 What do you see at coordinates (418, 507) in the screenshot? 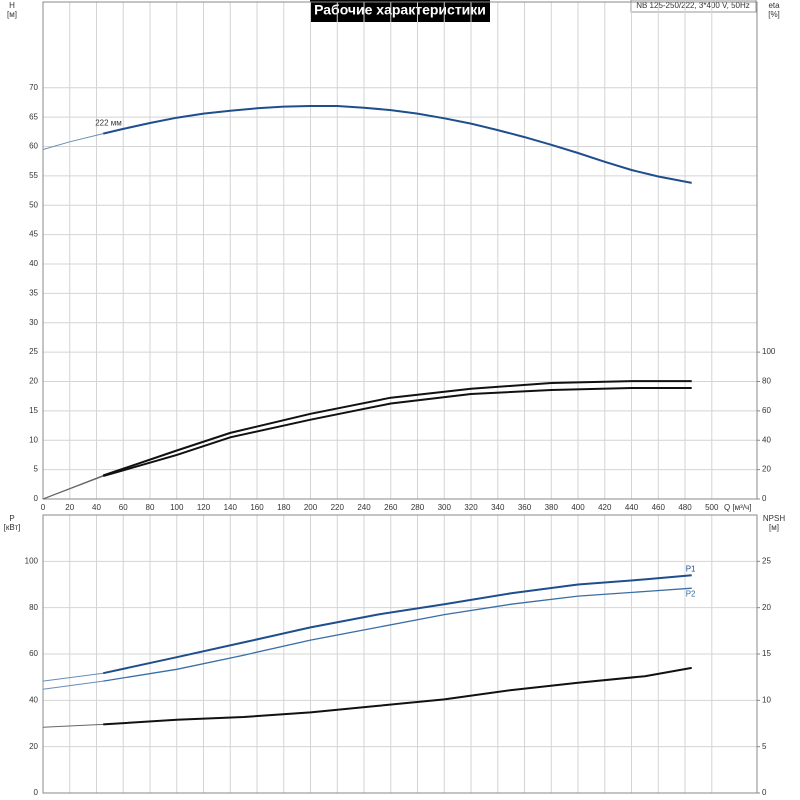
I see `x-tick-label: 280` at bounding box center [418, 507].